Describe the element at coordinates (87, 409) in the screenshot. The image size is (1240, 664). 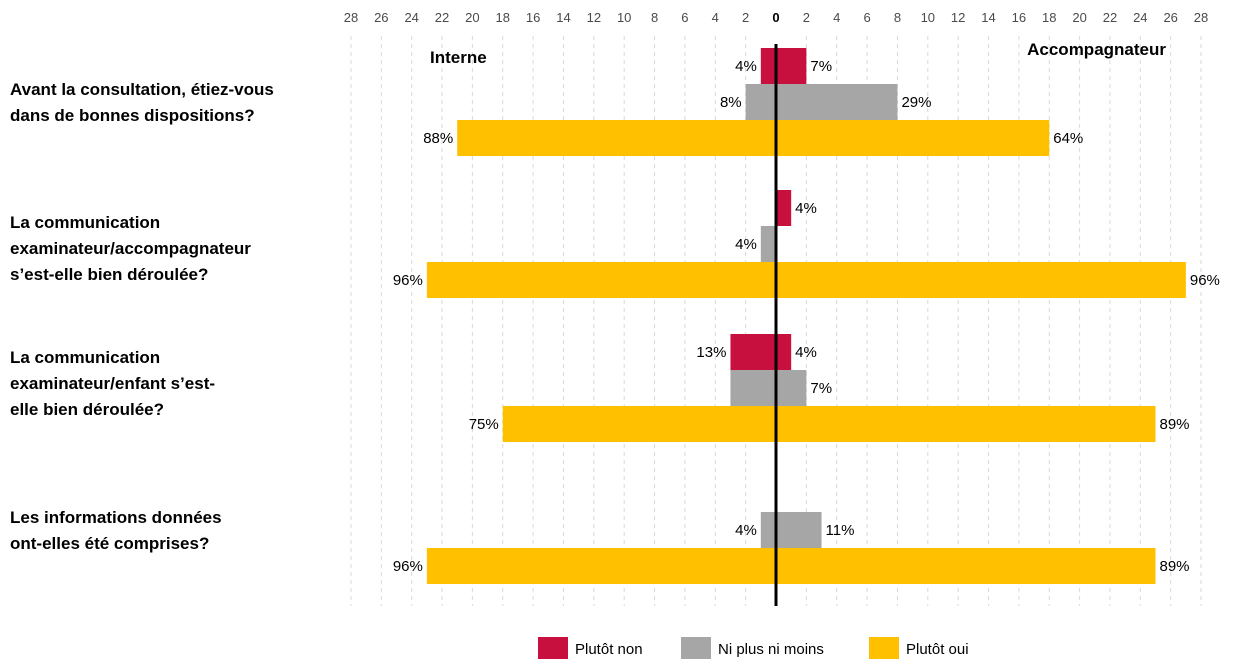
I see `question-label: elle bien déroulée?` at that location.